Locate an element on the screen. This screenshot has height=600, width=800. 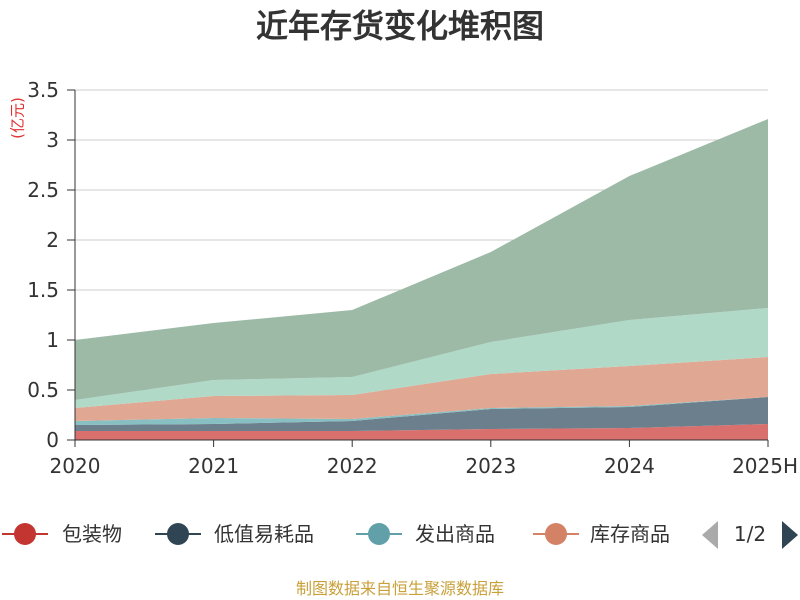
legend-item-packaging: 包装物 is located at coordinates (62, 534).